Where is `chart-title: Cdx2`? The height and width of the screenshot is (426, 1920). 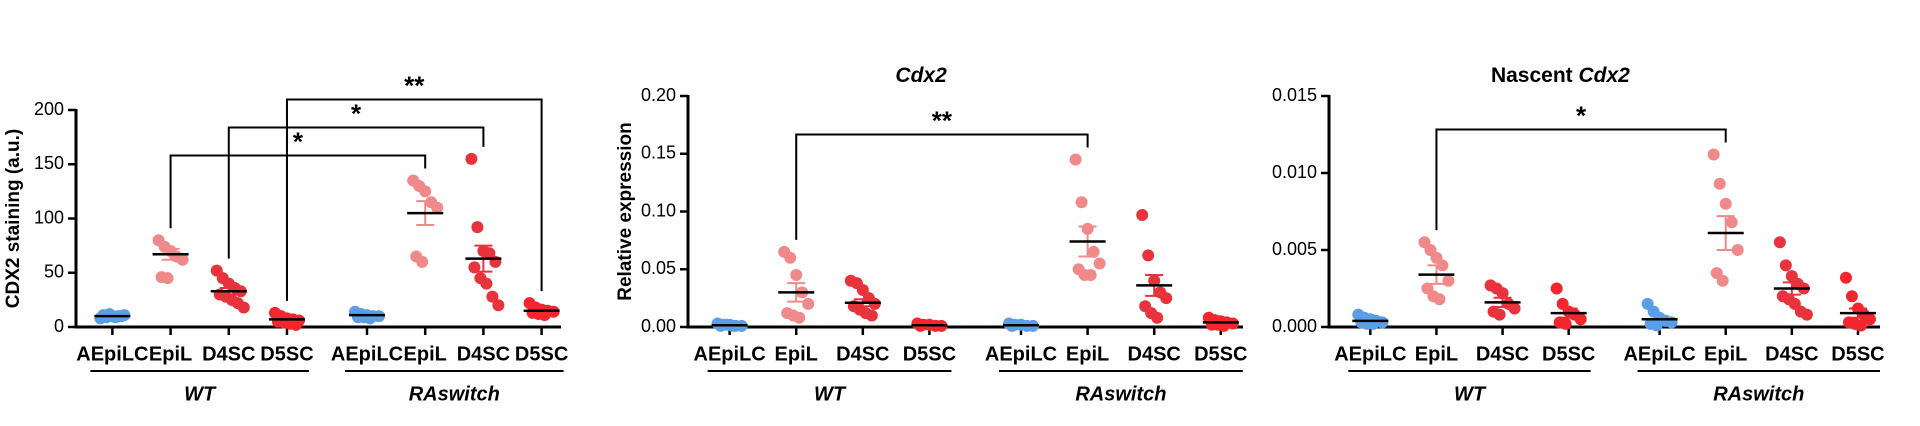 chart-title: Cdx2 is located at coordinates (921, 75).